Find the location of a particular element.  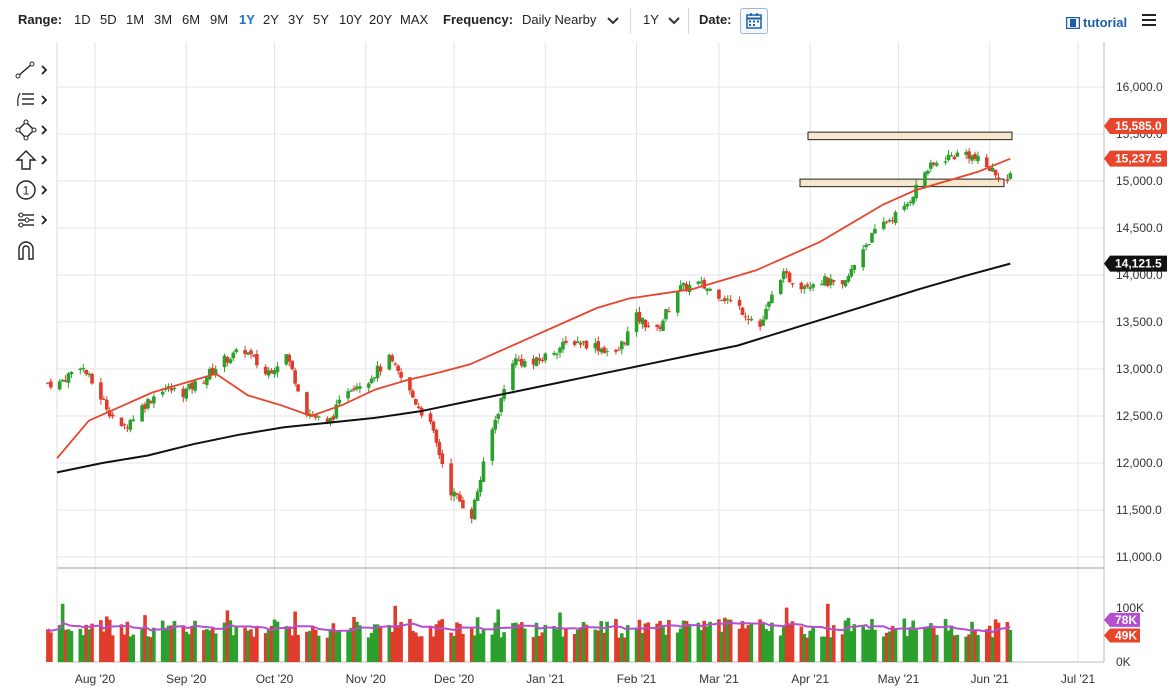

arrow-tool-icon is located at coordinates (32, 160).